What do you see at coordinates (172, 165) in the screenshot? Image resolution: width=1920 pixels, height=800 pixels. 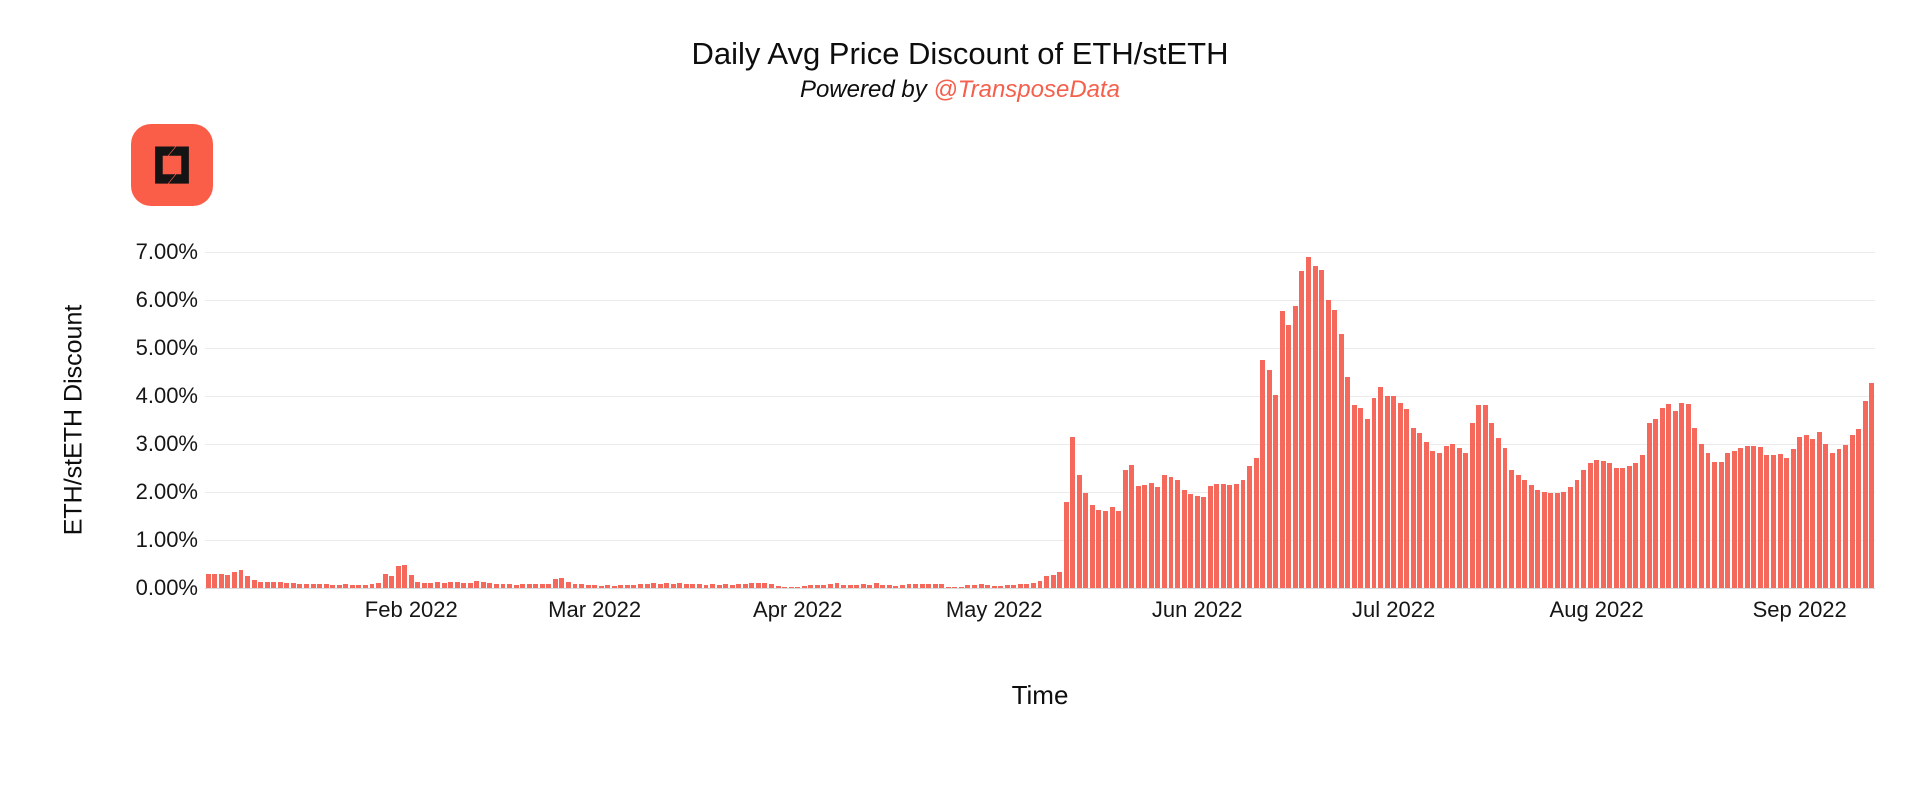 I see `transpose-logo` at bounding box center [172, 165].